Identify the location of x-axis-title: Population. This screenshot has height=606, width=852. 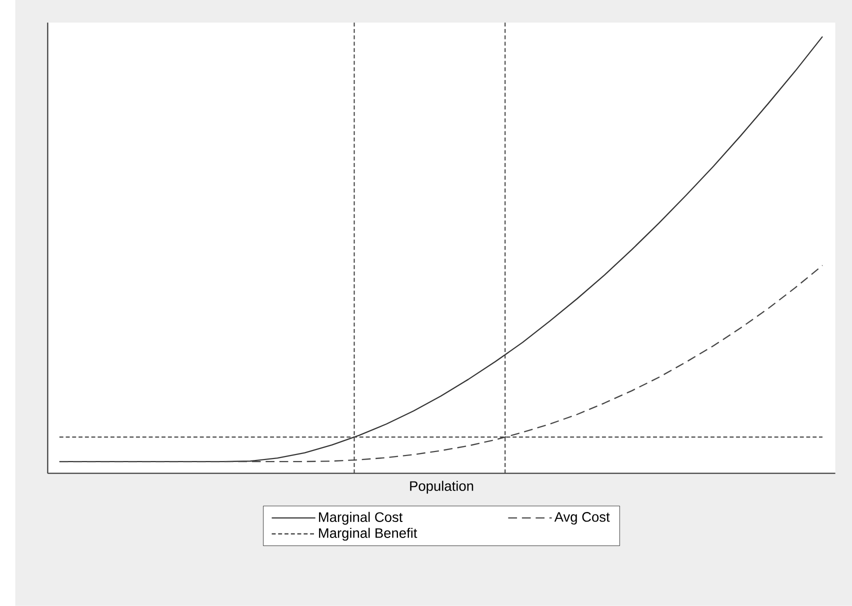
(442, 487).